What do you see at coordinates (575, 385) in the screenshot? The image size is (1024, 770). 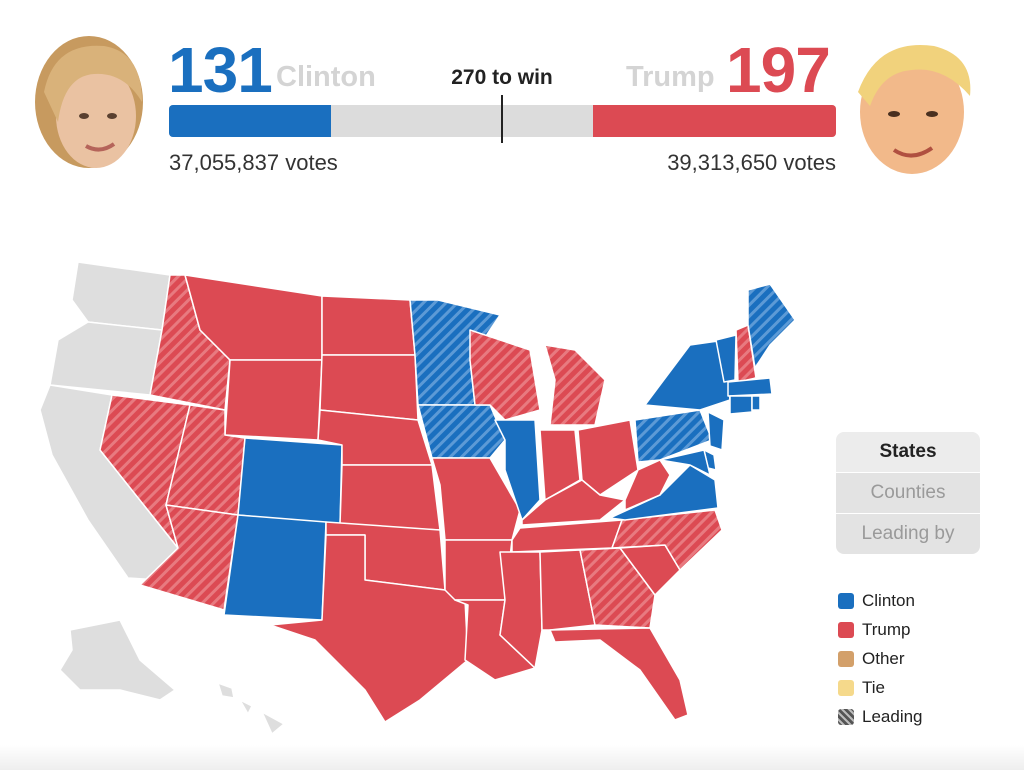 I see `state-michigan` at bounding box center [575, 385].